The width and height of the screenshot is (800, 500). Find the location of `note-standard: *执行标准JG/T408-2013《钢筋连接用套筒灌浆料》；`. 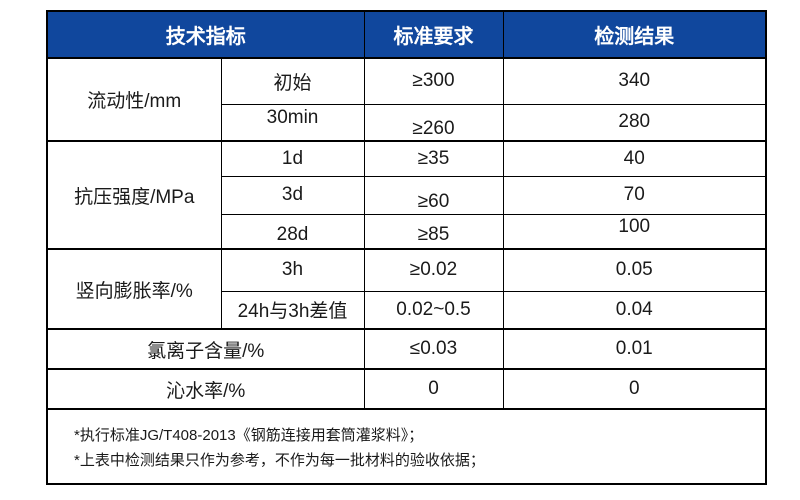

note-standard: *执行标准JG/T408-2013《钢筋连接用套筒灌浆料》； is located at coordinates (249, 435).